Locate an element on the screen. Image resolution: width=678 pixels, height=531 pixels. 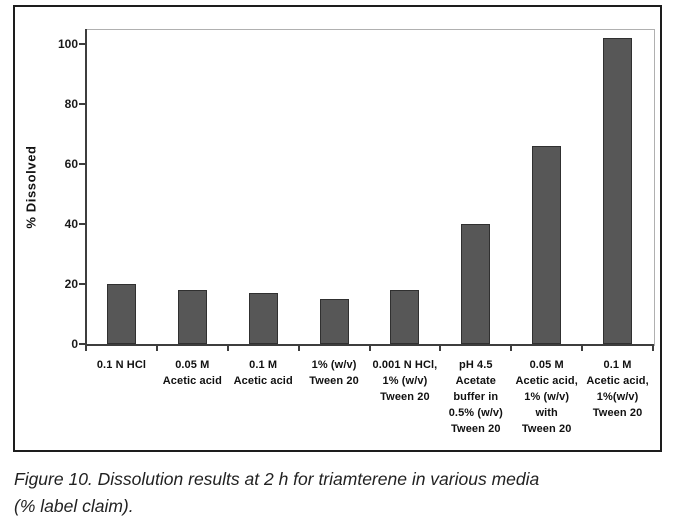
x-axis-line is located at coordinates (369, 345).